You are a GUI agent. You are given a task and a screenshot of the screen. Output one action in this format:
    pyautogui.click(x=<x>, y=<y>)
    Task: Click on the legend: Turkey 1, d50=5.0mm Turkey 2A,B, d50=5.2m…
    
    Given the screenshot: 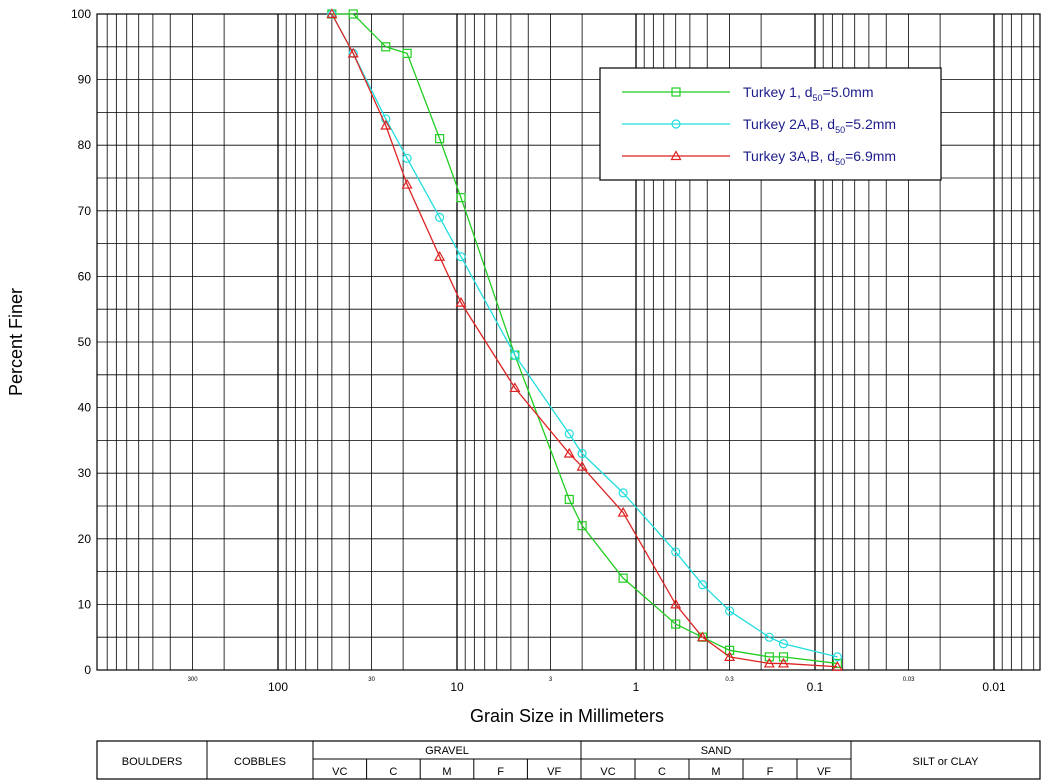 What is the action you would take?
    pyautogui.click(x=770, y=124)
    